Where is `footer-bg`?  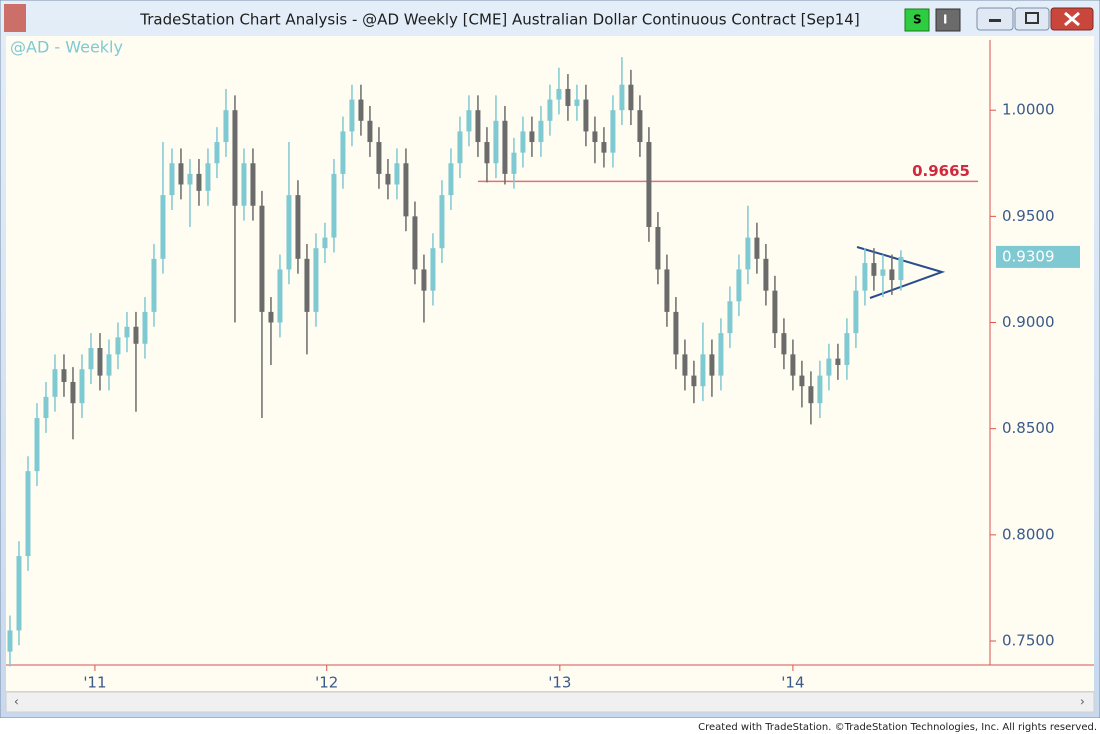 footer-bg is located at coordinates (550, 726).